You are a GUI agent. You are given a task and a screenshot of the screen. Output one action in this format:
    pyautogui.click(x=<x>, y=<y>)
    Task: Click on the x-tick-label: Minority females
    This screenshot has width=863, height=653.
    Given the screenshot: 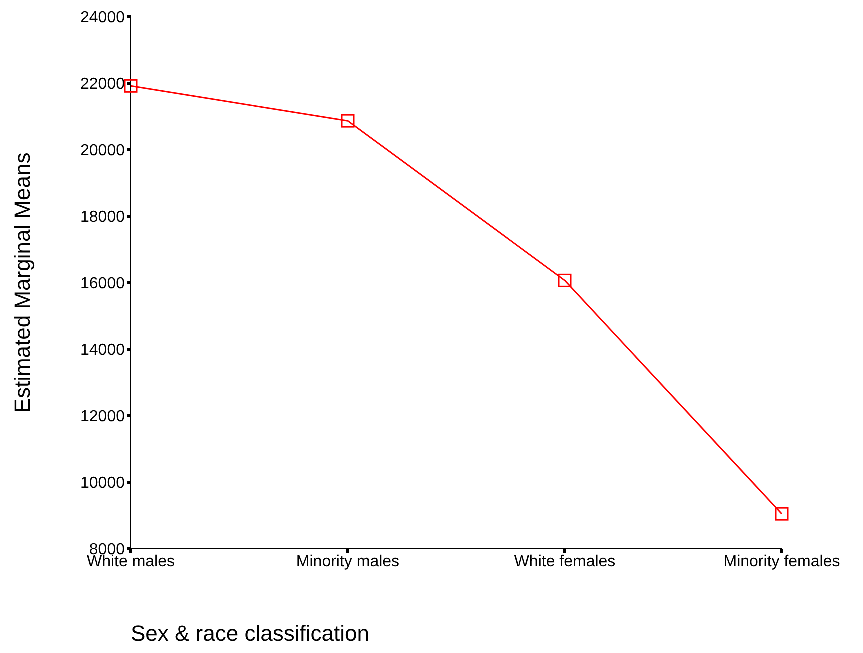 What is the action you would take?
    pyautogui.click(x=782, y=561)
    